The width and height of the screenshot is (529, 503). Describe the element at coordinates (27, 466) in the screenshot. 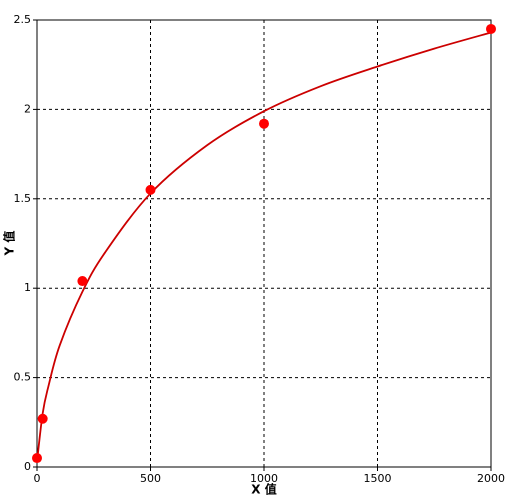

I see `y-tick-label: 0` at that location.